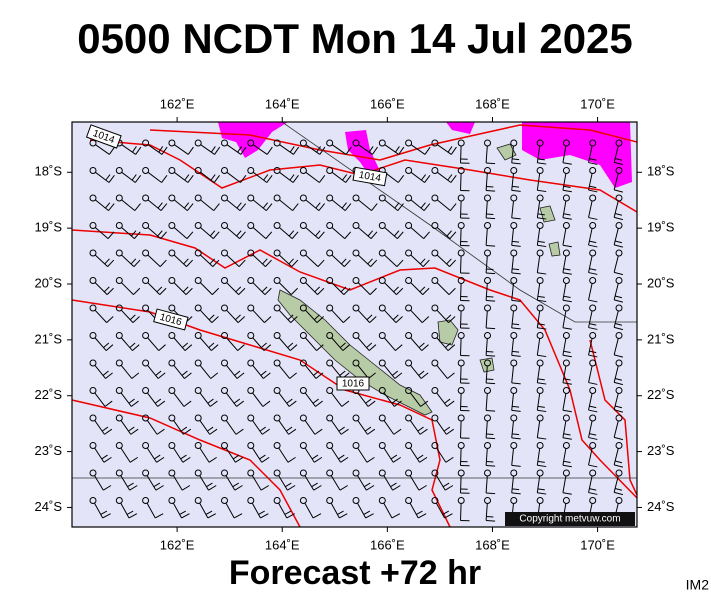 This screenshot has height=605, width=711. Describe the element at coordinates (698, 585) in the screenshot. I see `image-code: IM2` at that location.